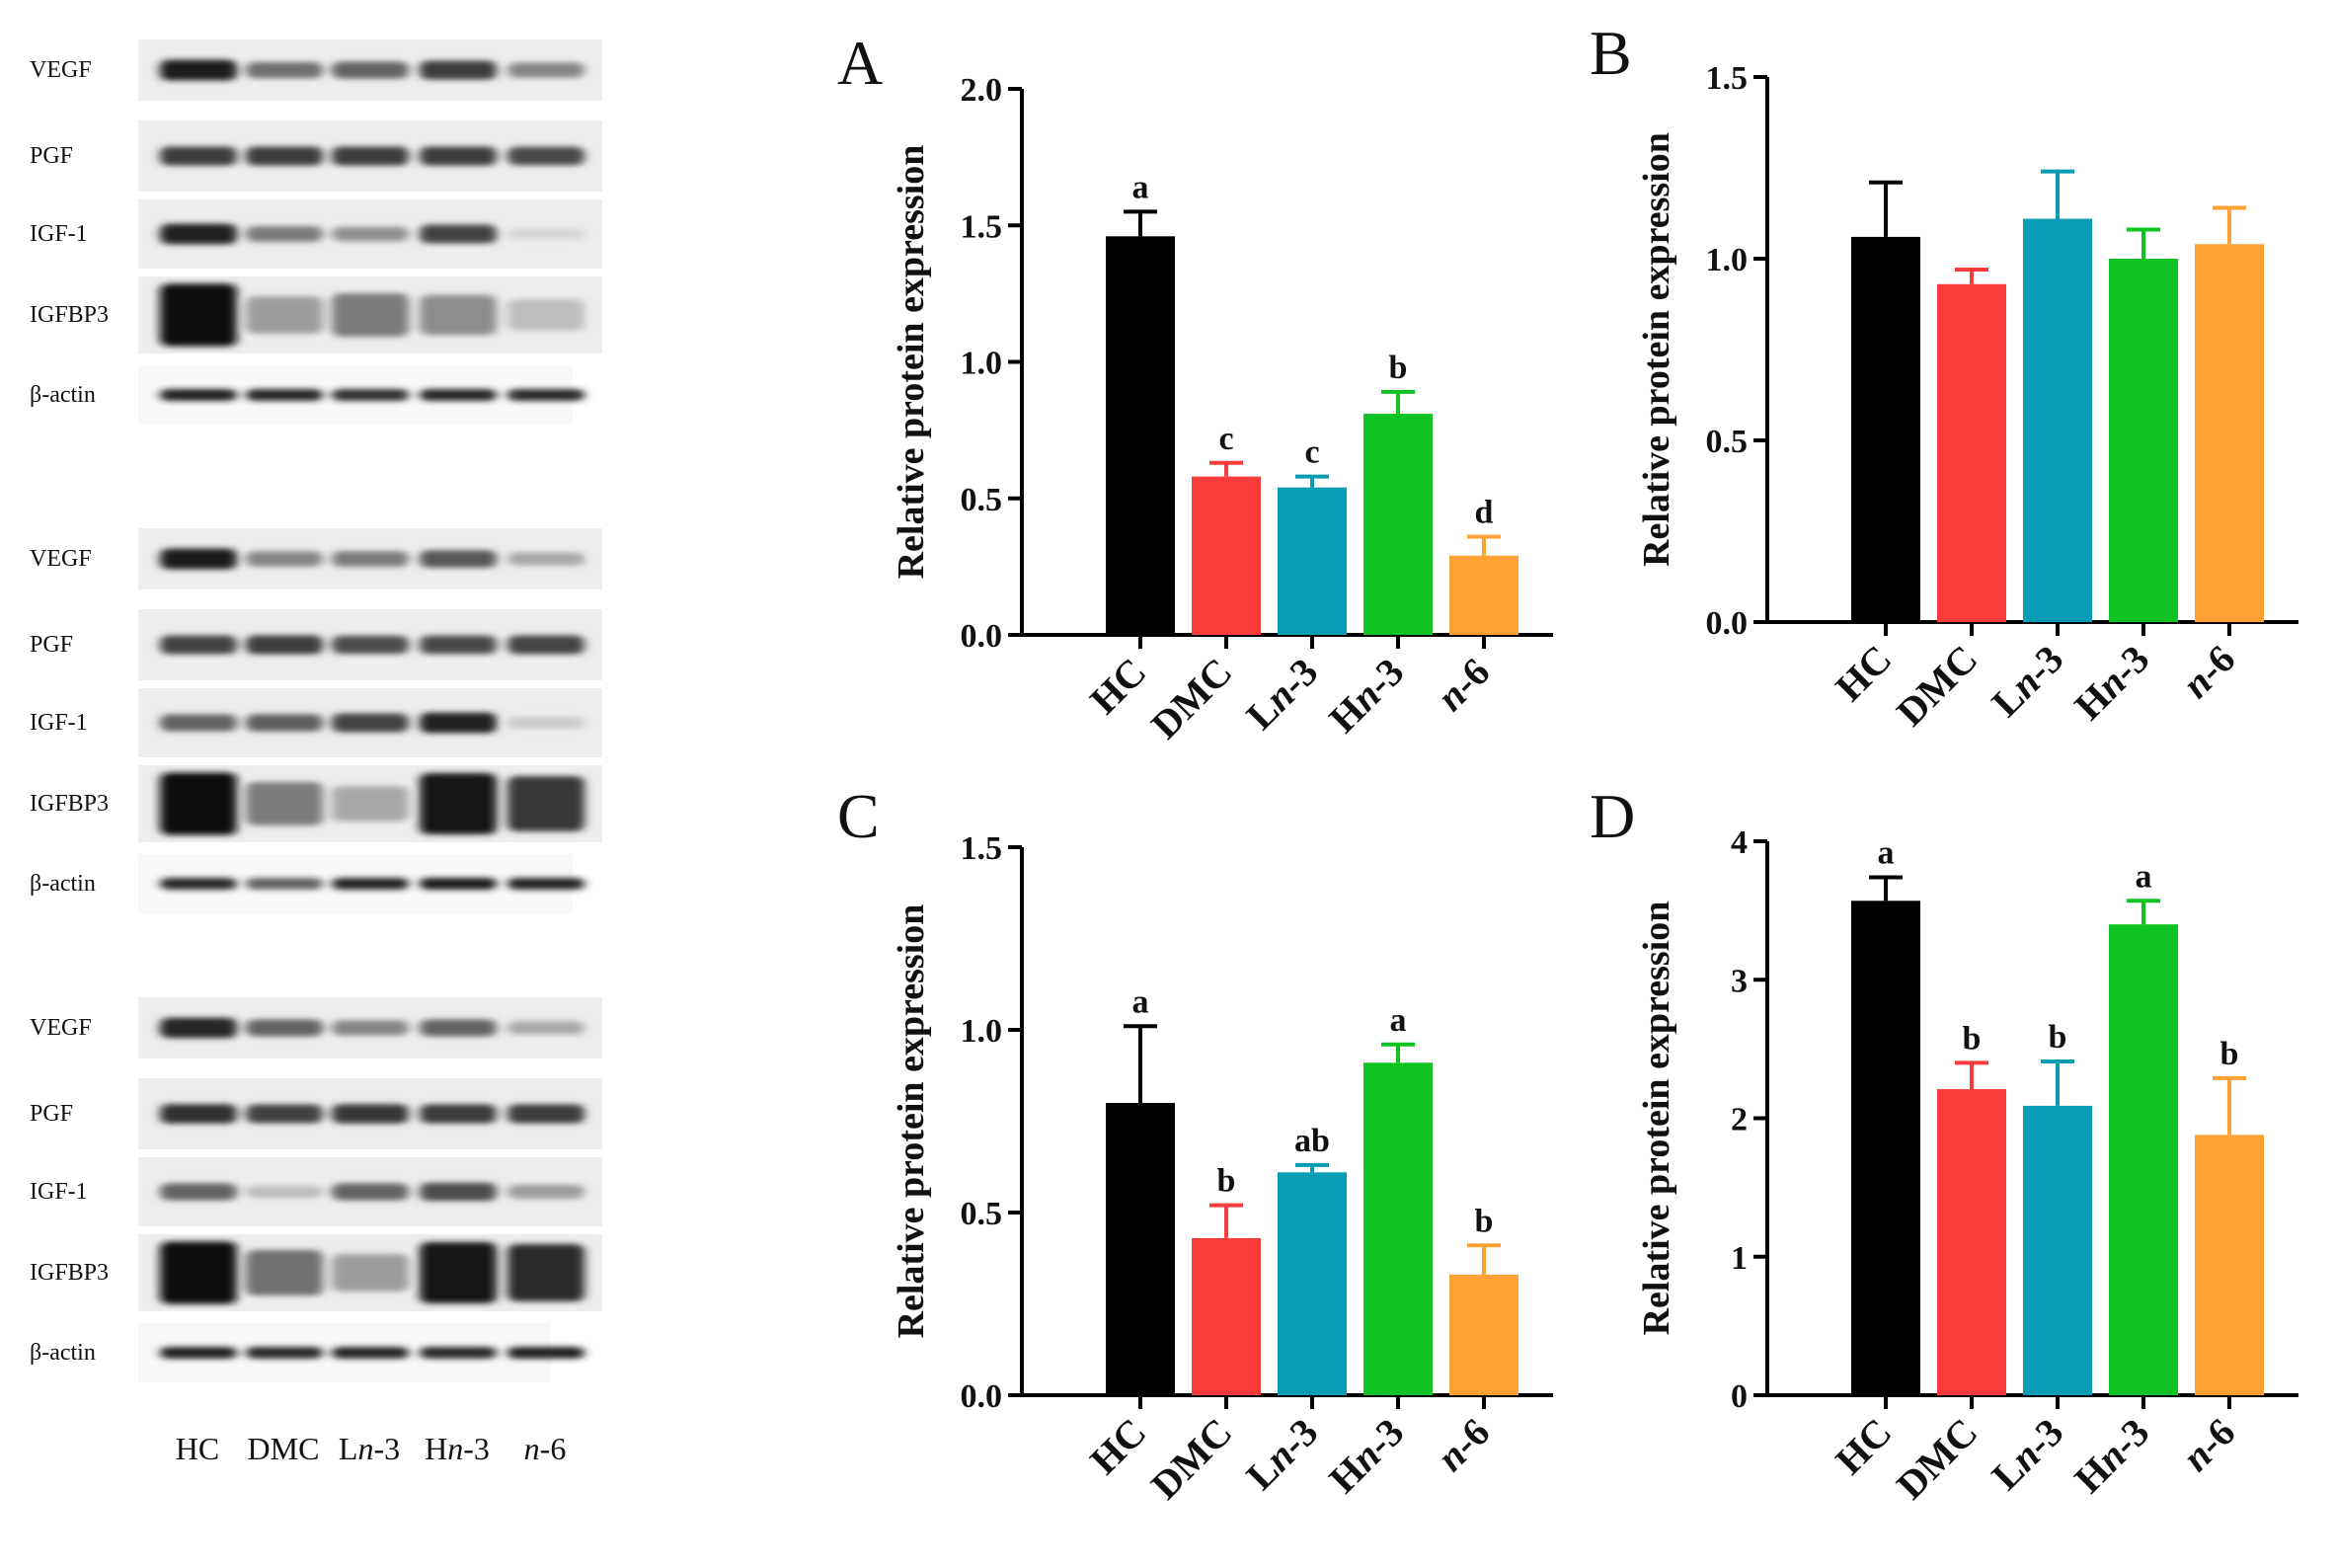 The width and height of the screenshot is (2335, 1568). I want to click on blot-panel-2: VEGF PGF IGF-1 IGFBP3 β-actin, so click(316, 721).